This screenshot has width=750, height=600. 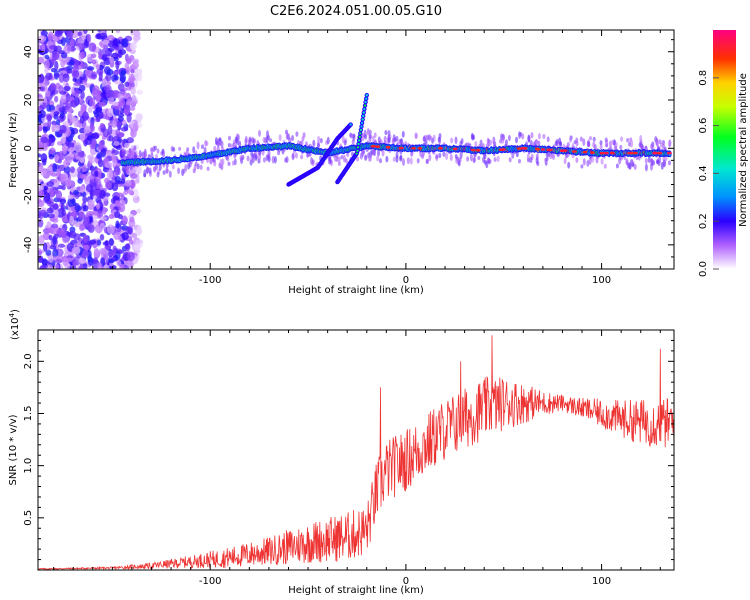 What do you see at coordinates (708, 173) in the screenshot?
I see `colorbar-ticks: 0.0 0.2 0.4 0.6 0.8` at bounding box center [708, 173].